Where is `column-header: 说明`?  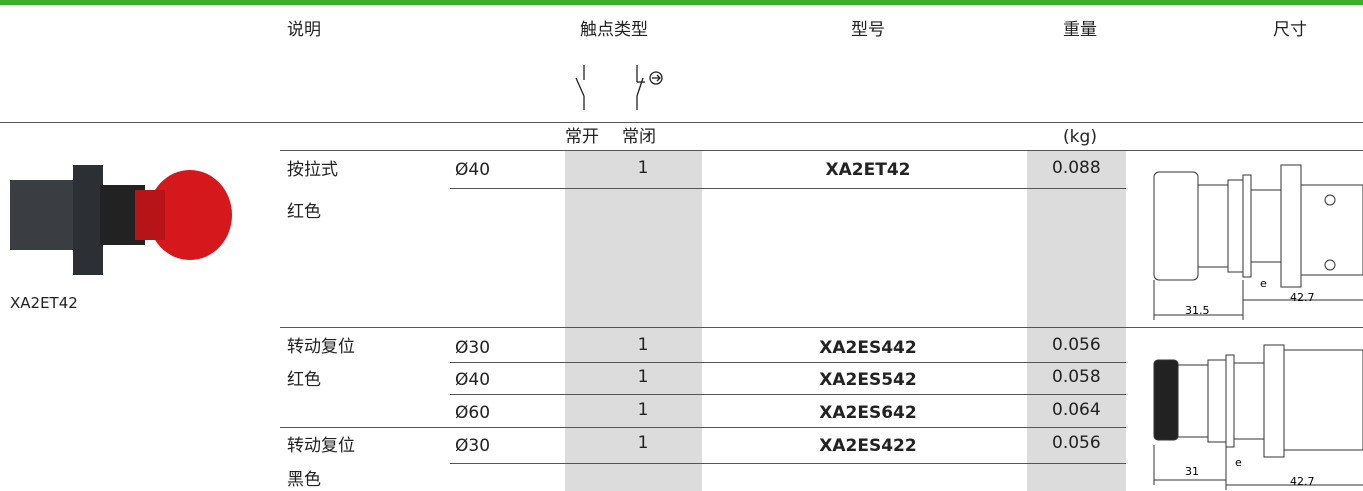
column-header: 说明 is located at coordinates (304, 30).